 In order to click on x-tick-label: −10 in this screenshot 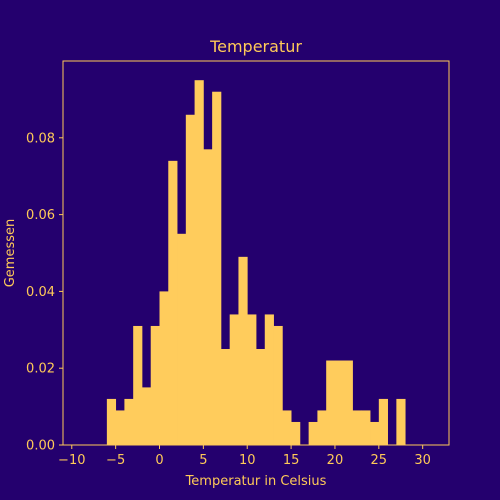, I will do `click(71, 460)`.